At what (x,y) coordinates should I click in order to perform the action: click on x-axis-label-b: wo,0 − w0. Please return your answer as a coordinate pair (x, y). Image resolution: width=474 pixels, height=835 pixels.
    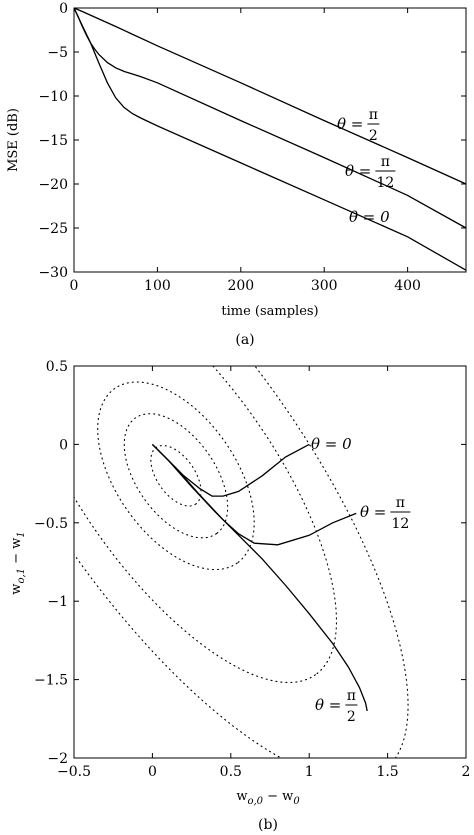
    Looking at the image, I should click on (268, 798).